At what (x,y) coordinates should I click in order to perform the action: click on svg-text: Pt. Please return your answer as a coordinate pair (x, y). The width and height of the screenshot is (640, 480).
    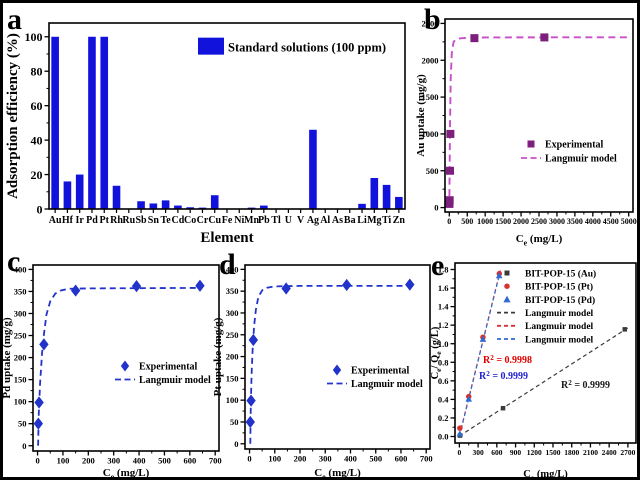
    Looking at the image, I should click on (105, 220).